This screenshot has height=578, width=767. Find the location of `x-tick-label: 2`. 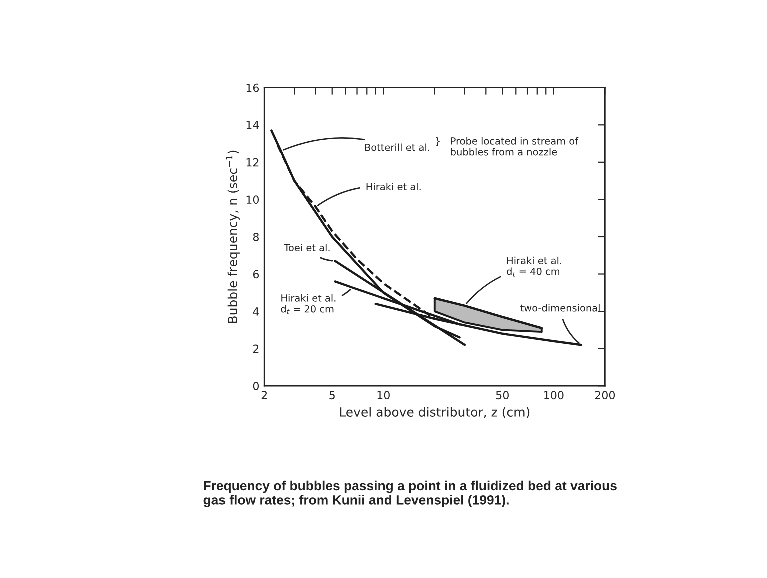

x-tick-label: 2 is located at coordinates (265, 395).